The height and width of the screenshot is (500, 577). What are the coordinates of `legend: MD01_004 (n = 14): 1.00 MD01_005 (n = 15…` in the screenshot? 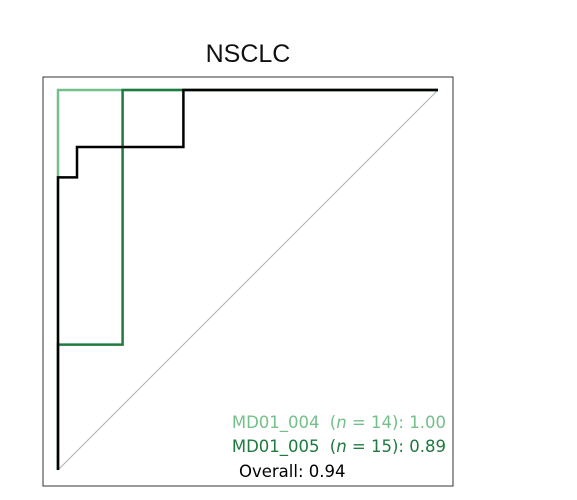 It's located at (339, 447).